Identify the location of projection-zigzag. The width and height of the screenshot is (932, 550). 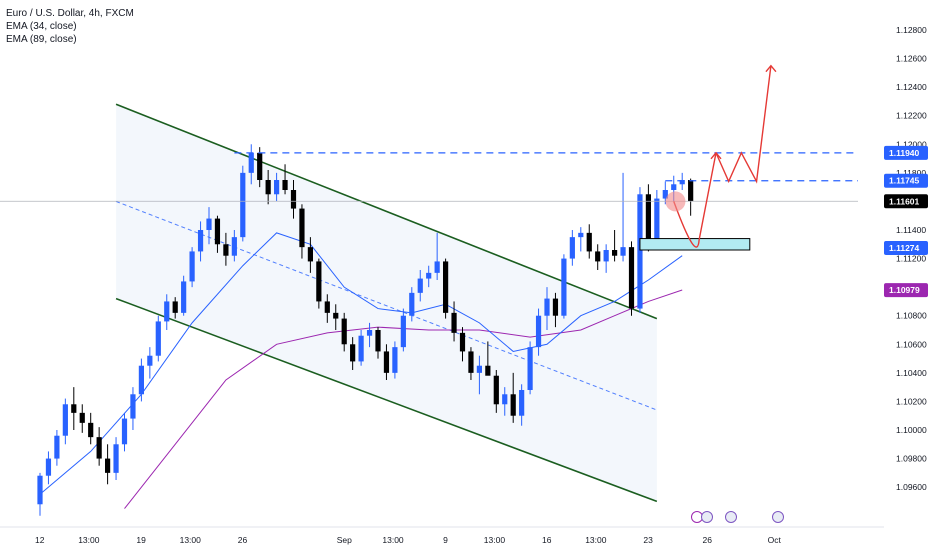
(743, 124).